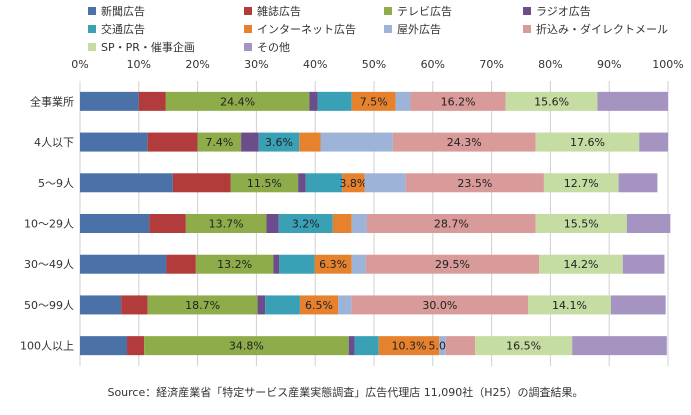 The image size is (691, 415). I want to click on legend-label: 交通広告, so click(123, 29).